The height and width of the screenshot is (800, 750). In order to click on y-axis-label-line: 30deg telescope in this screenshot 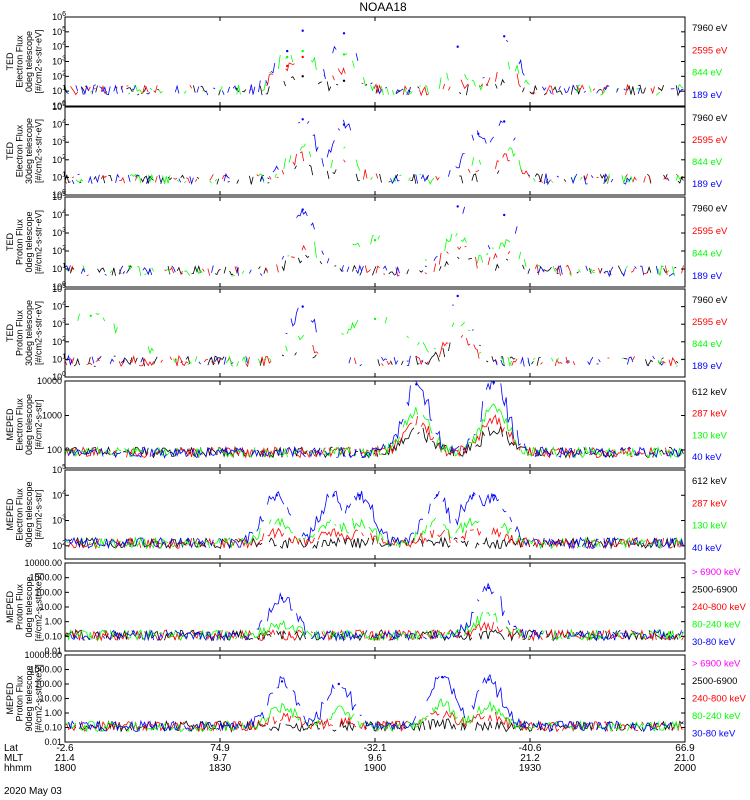, I will do `click(29, 333)`.